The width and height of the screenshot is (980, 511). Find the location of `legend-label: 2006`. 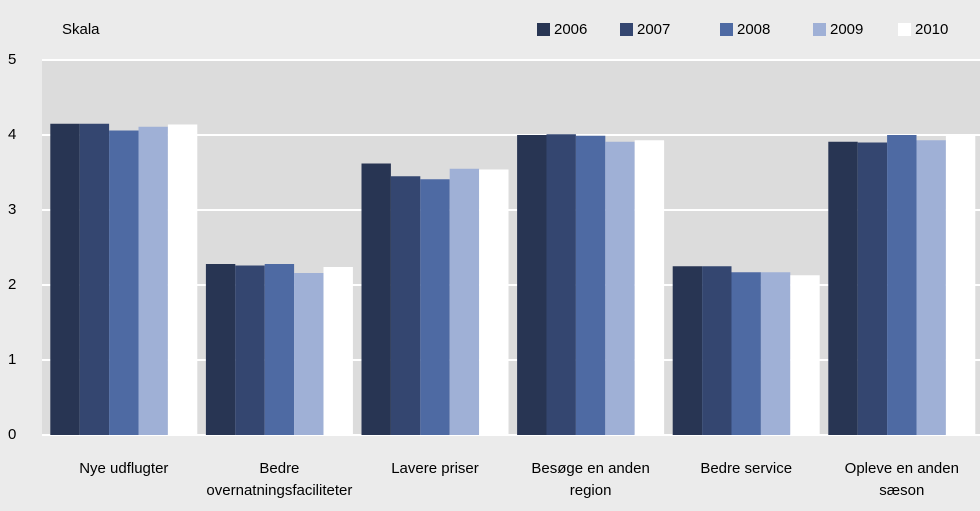

legend-label: 2006 is located at coordinates (570, 29).